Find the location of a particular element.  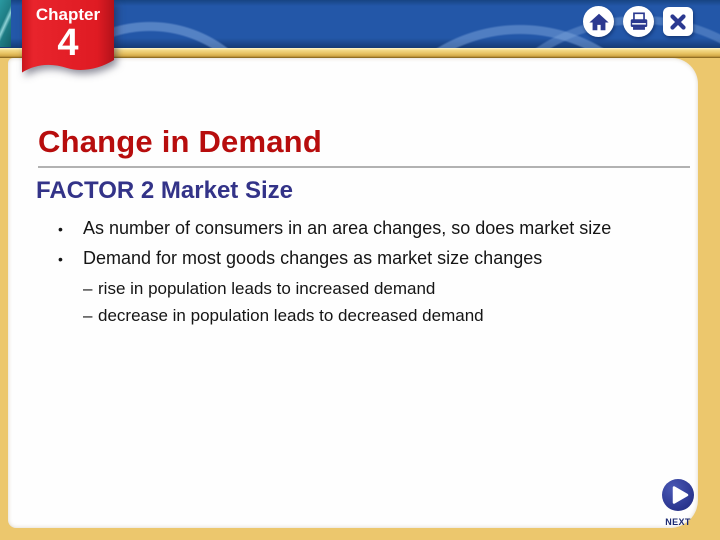

chapter-ribbon: Chapter 4 is located at coordinates (68, 45).